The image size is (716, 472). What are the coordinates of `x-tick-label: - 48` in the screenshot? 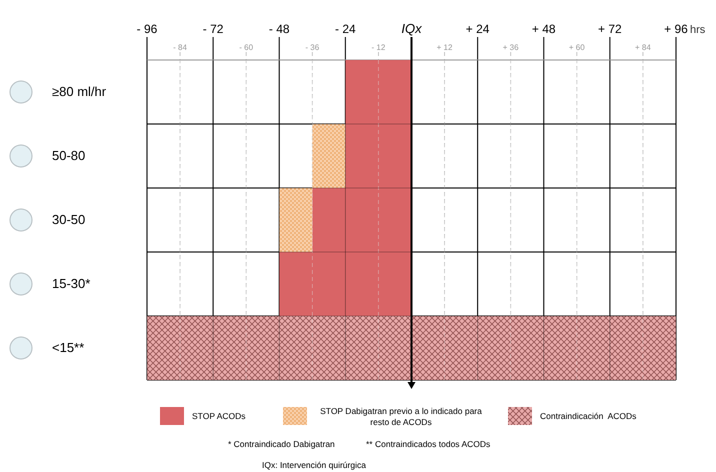 It's located at (279, 29).